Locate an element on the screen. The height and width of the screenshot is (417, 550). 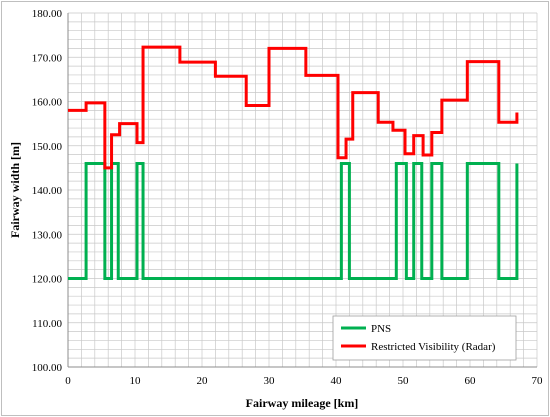
y-tick-label: 120.00 is located at coordinates (47, 280).